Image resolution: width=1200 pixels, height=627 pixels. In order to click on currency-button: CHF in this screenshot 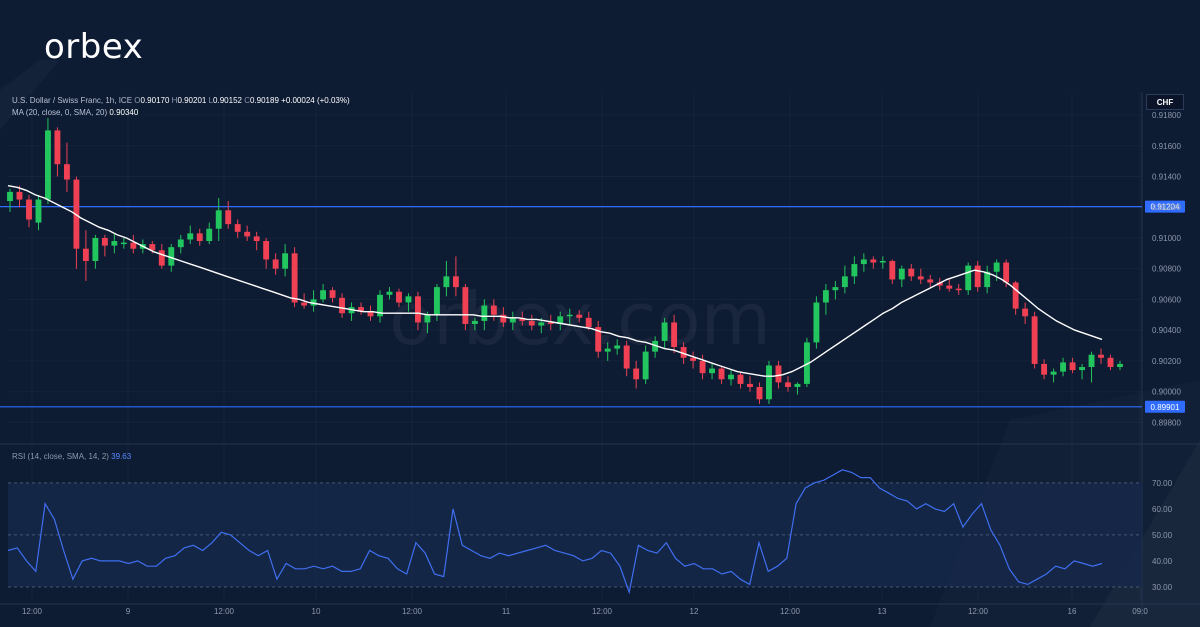, I will do `click(1165, 102)`.